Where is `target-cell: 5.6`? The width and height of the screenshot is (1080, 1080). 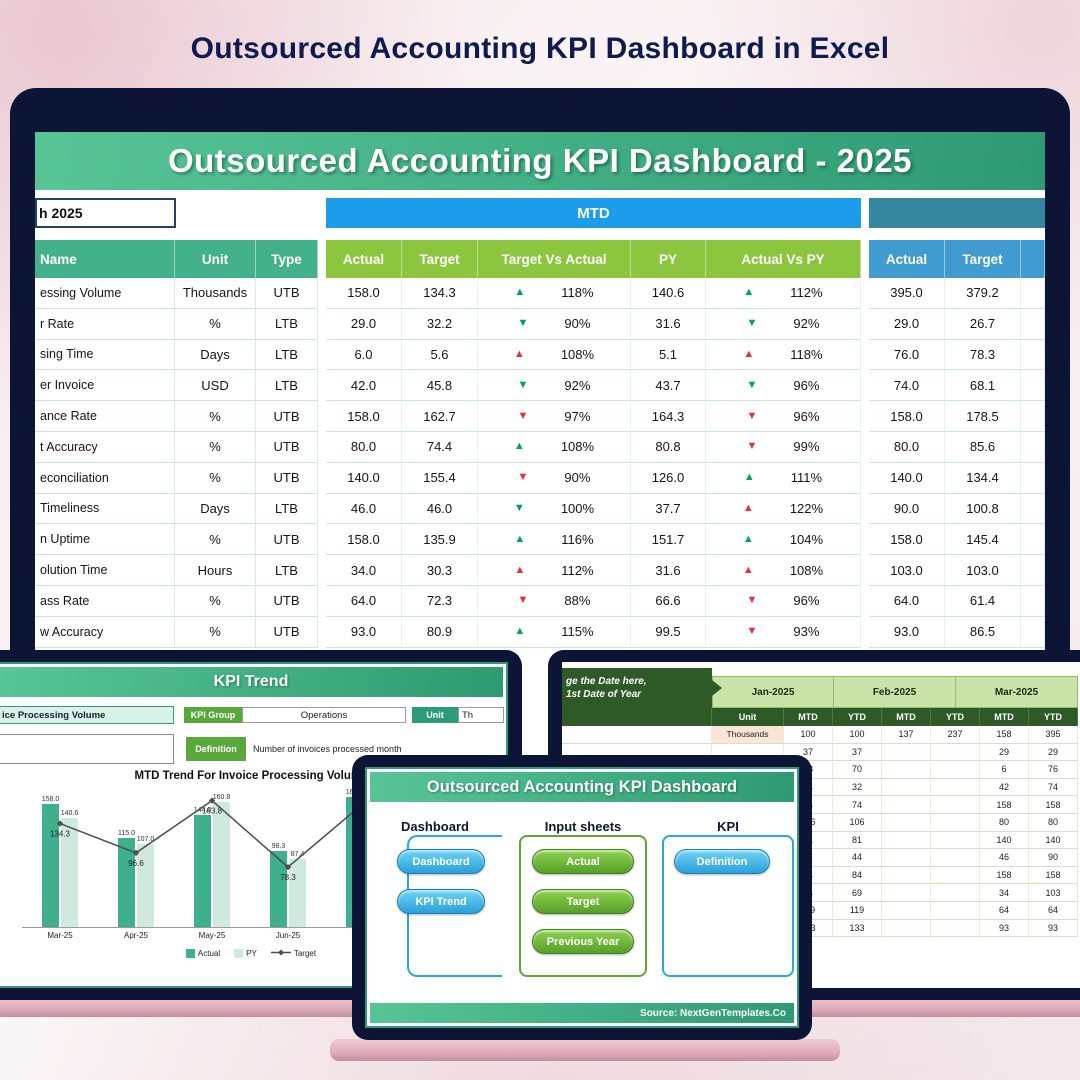 target-cell: 5.6 is located at coordinates (440, 355).